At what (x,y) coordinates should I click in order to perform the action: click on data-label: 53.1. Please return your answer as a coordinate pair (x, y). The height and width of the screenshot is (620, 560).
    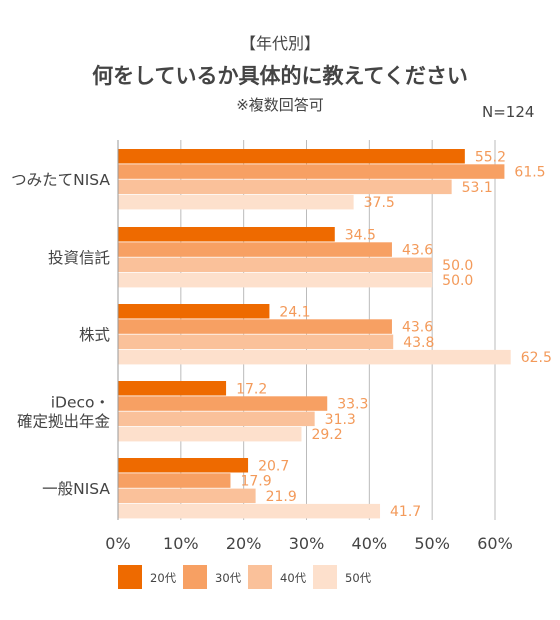
    Looking at the image, I should click on (477, 188).